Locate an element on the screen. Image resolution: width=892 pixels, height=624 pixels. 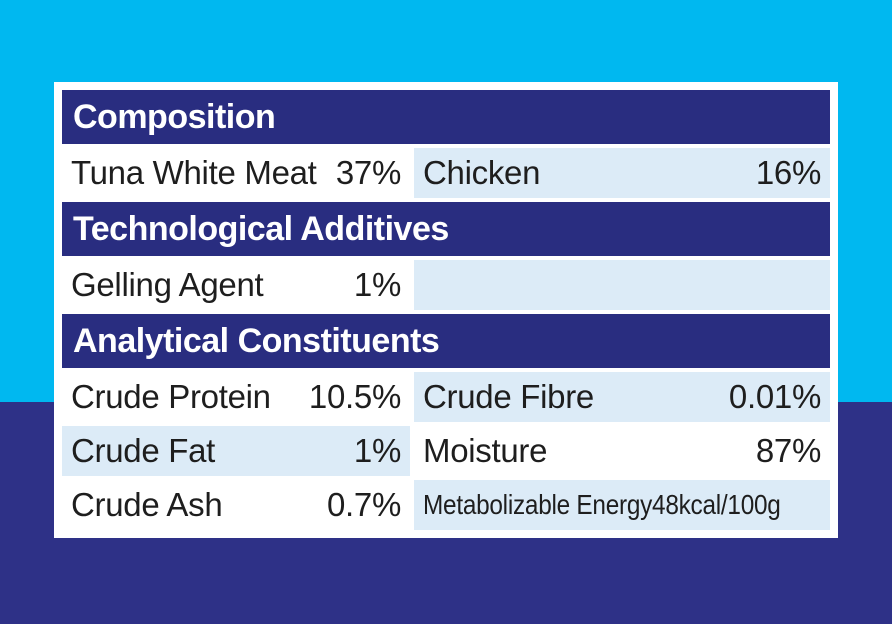
ingredient-value: 1% is located at coordinates (377, 284).